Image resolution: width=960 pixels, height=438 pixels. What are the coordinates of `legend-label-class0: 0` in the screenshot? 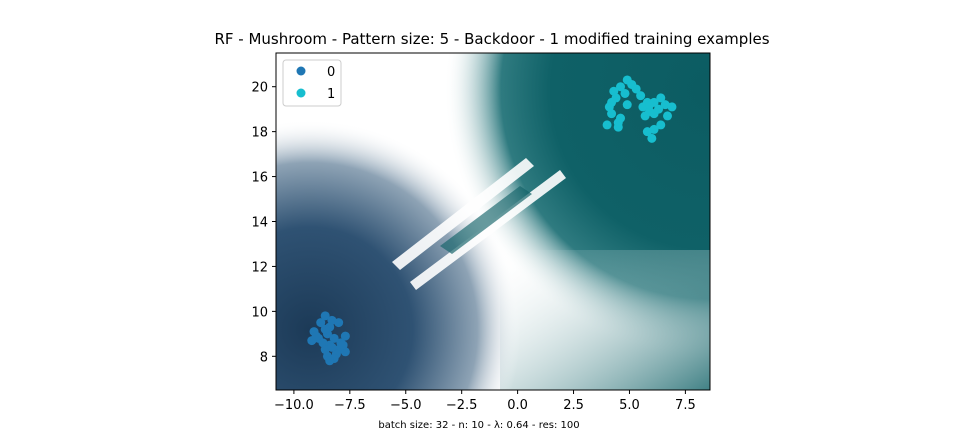 It's located at (331, 72).